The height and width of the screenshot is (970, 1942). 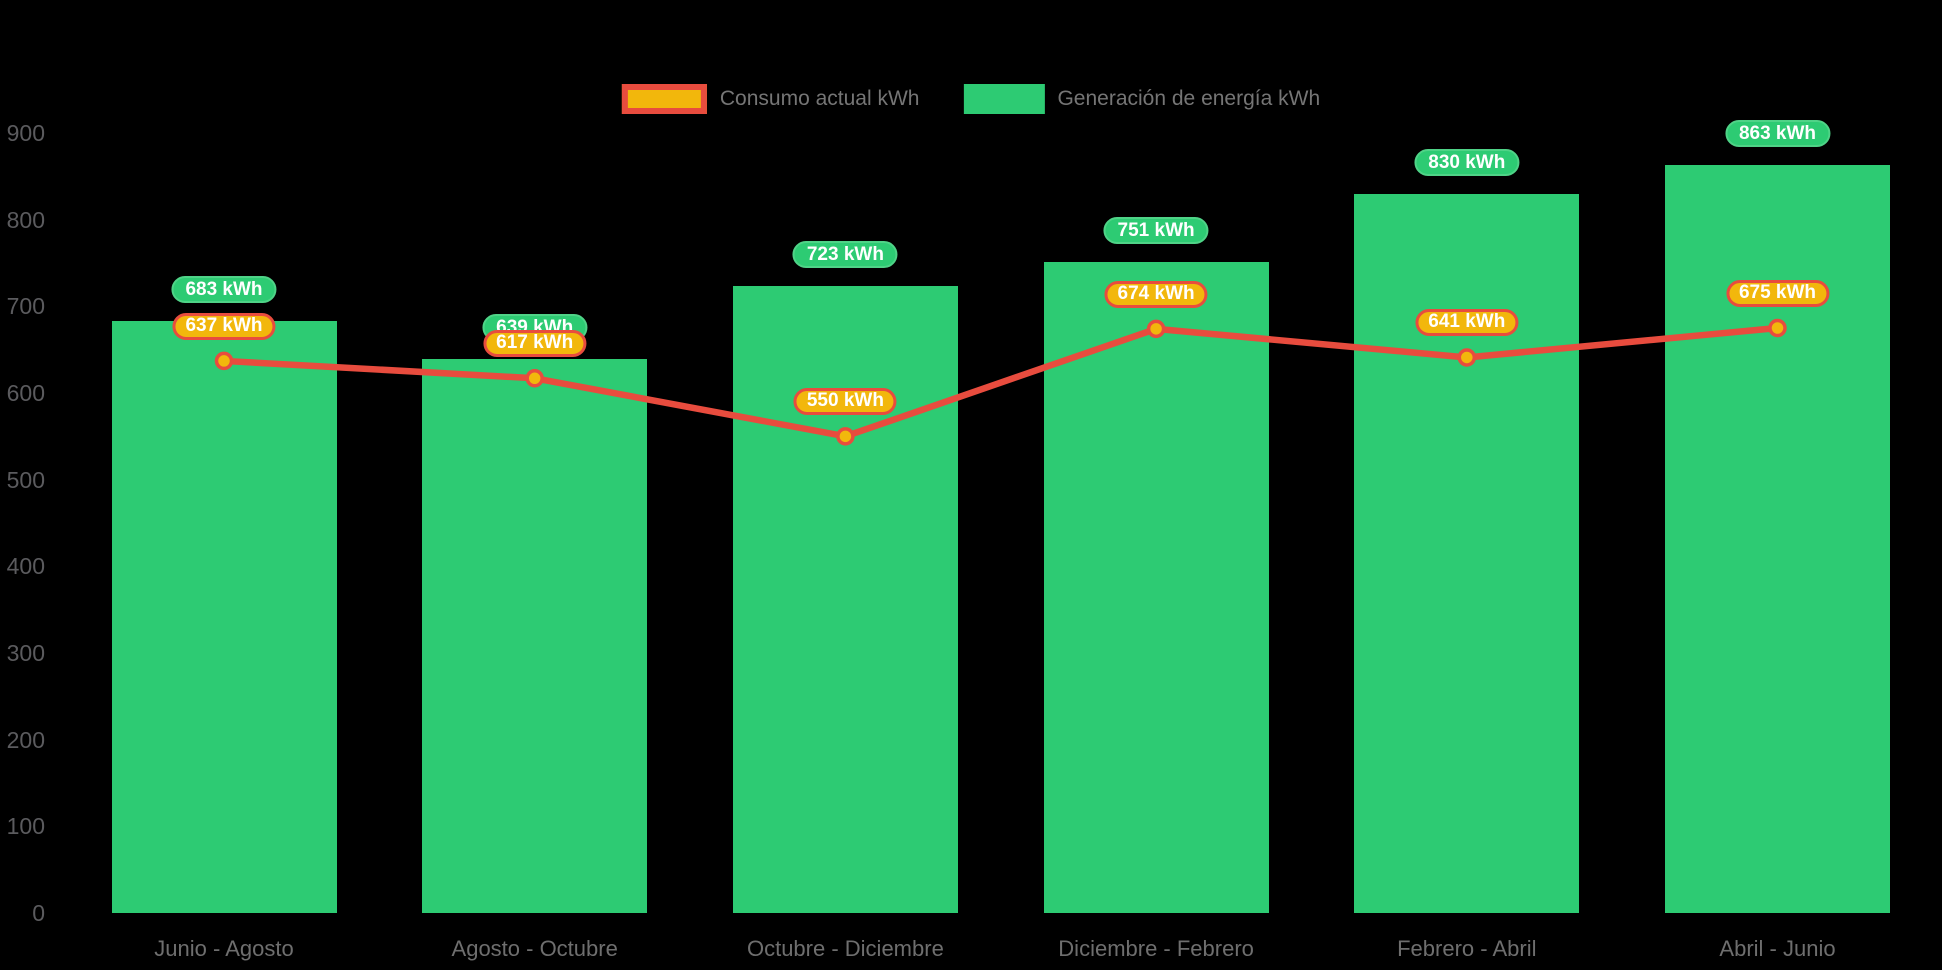 What do you see at coordinates (25, 133) in the screenshot?
I see `y-axis-tick-label: 900` at bounding box center [25, 133].